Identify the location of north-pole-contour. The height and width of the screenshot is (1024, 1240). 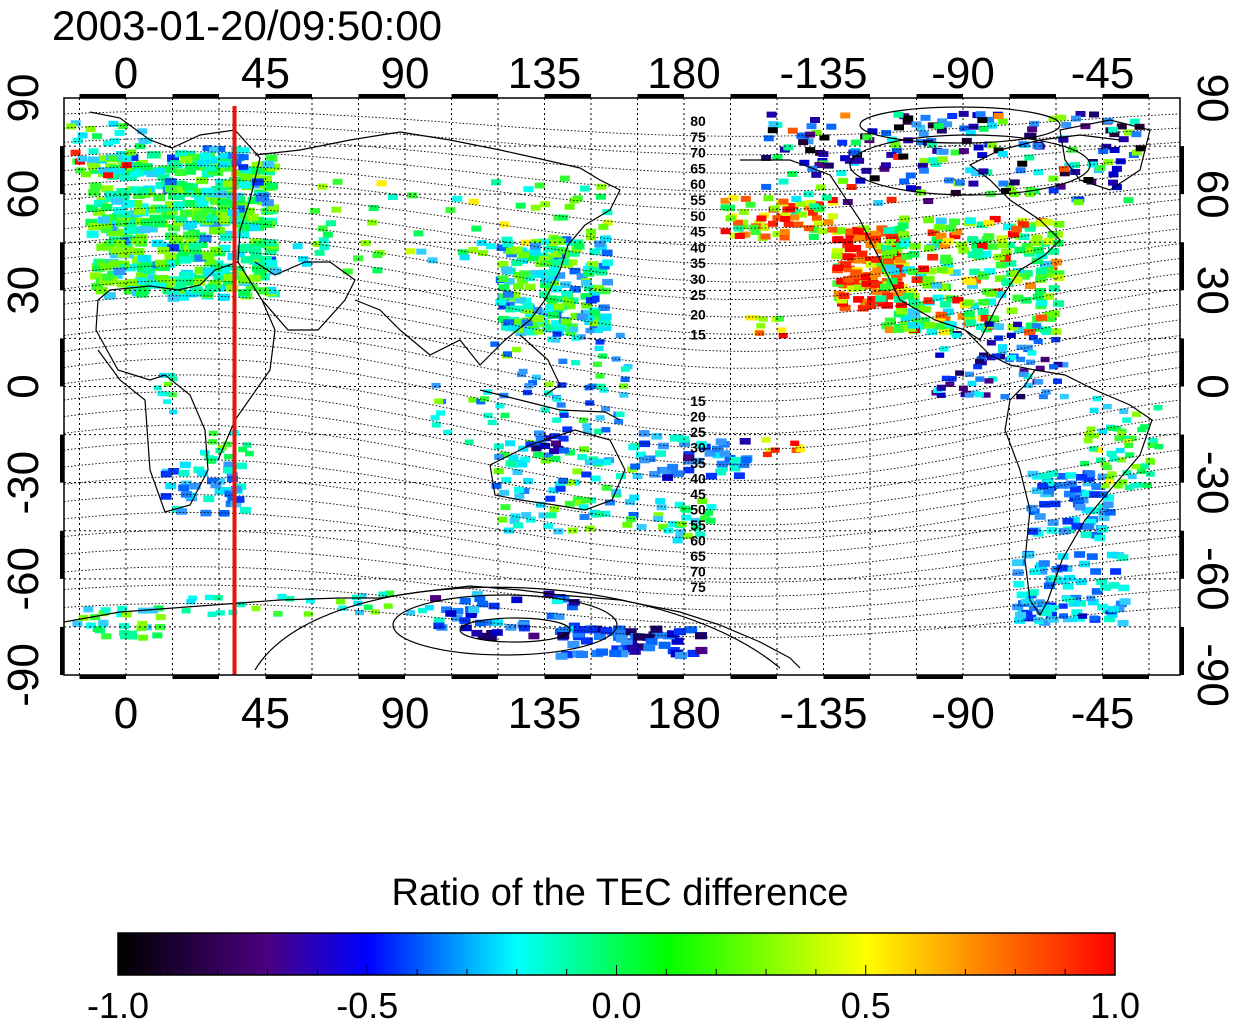
(960, 125).